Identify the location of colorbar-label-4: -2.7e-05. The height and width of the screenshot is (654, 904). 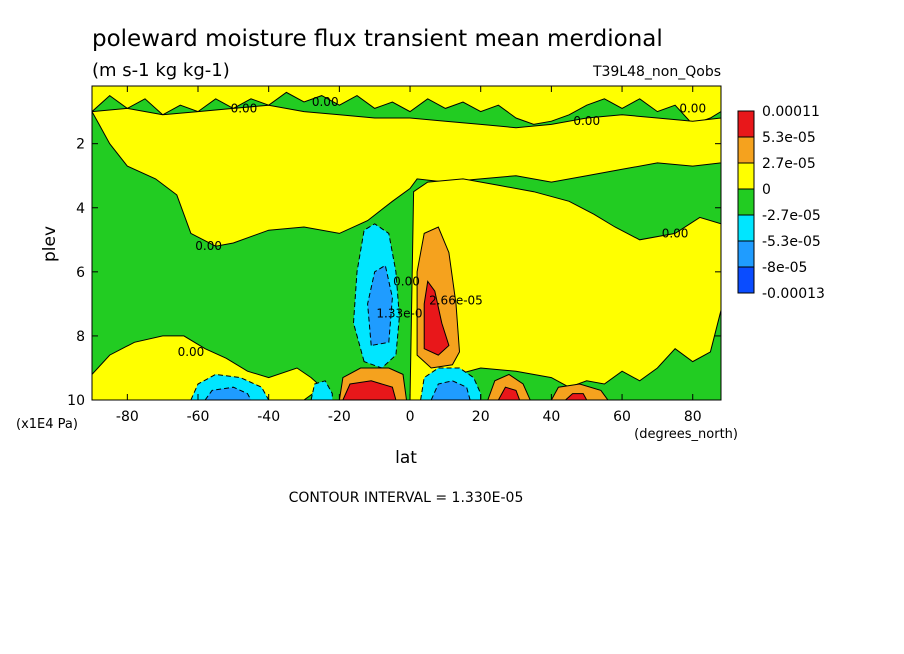
(791, 216).